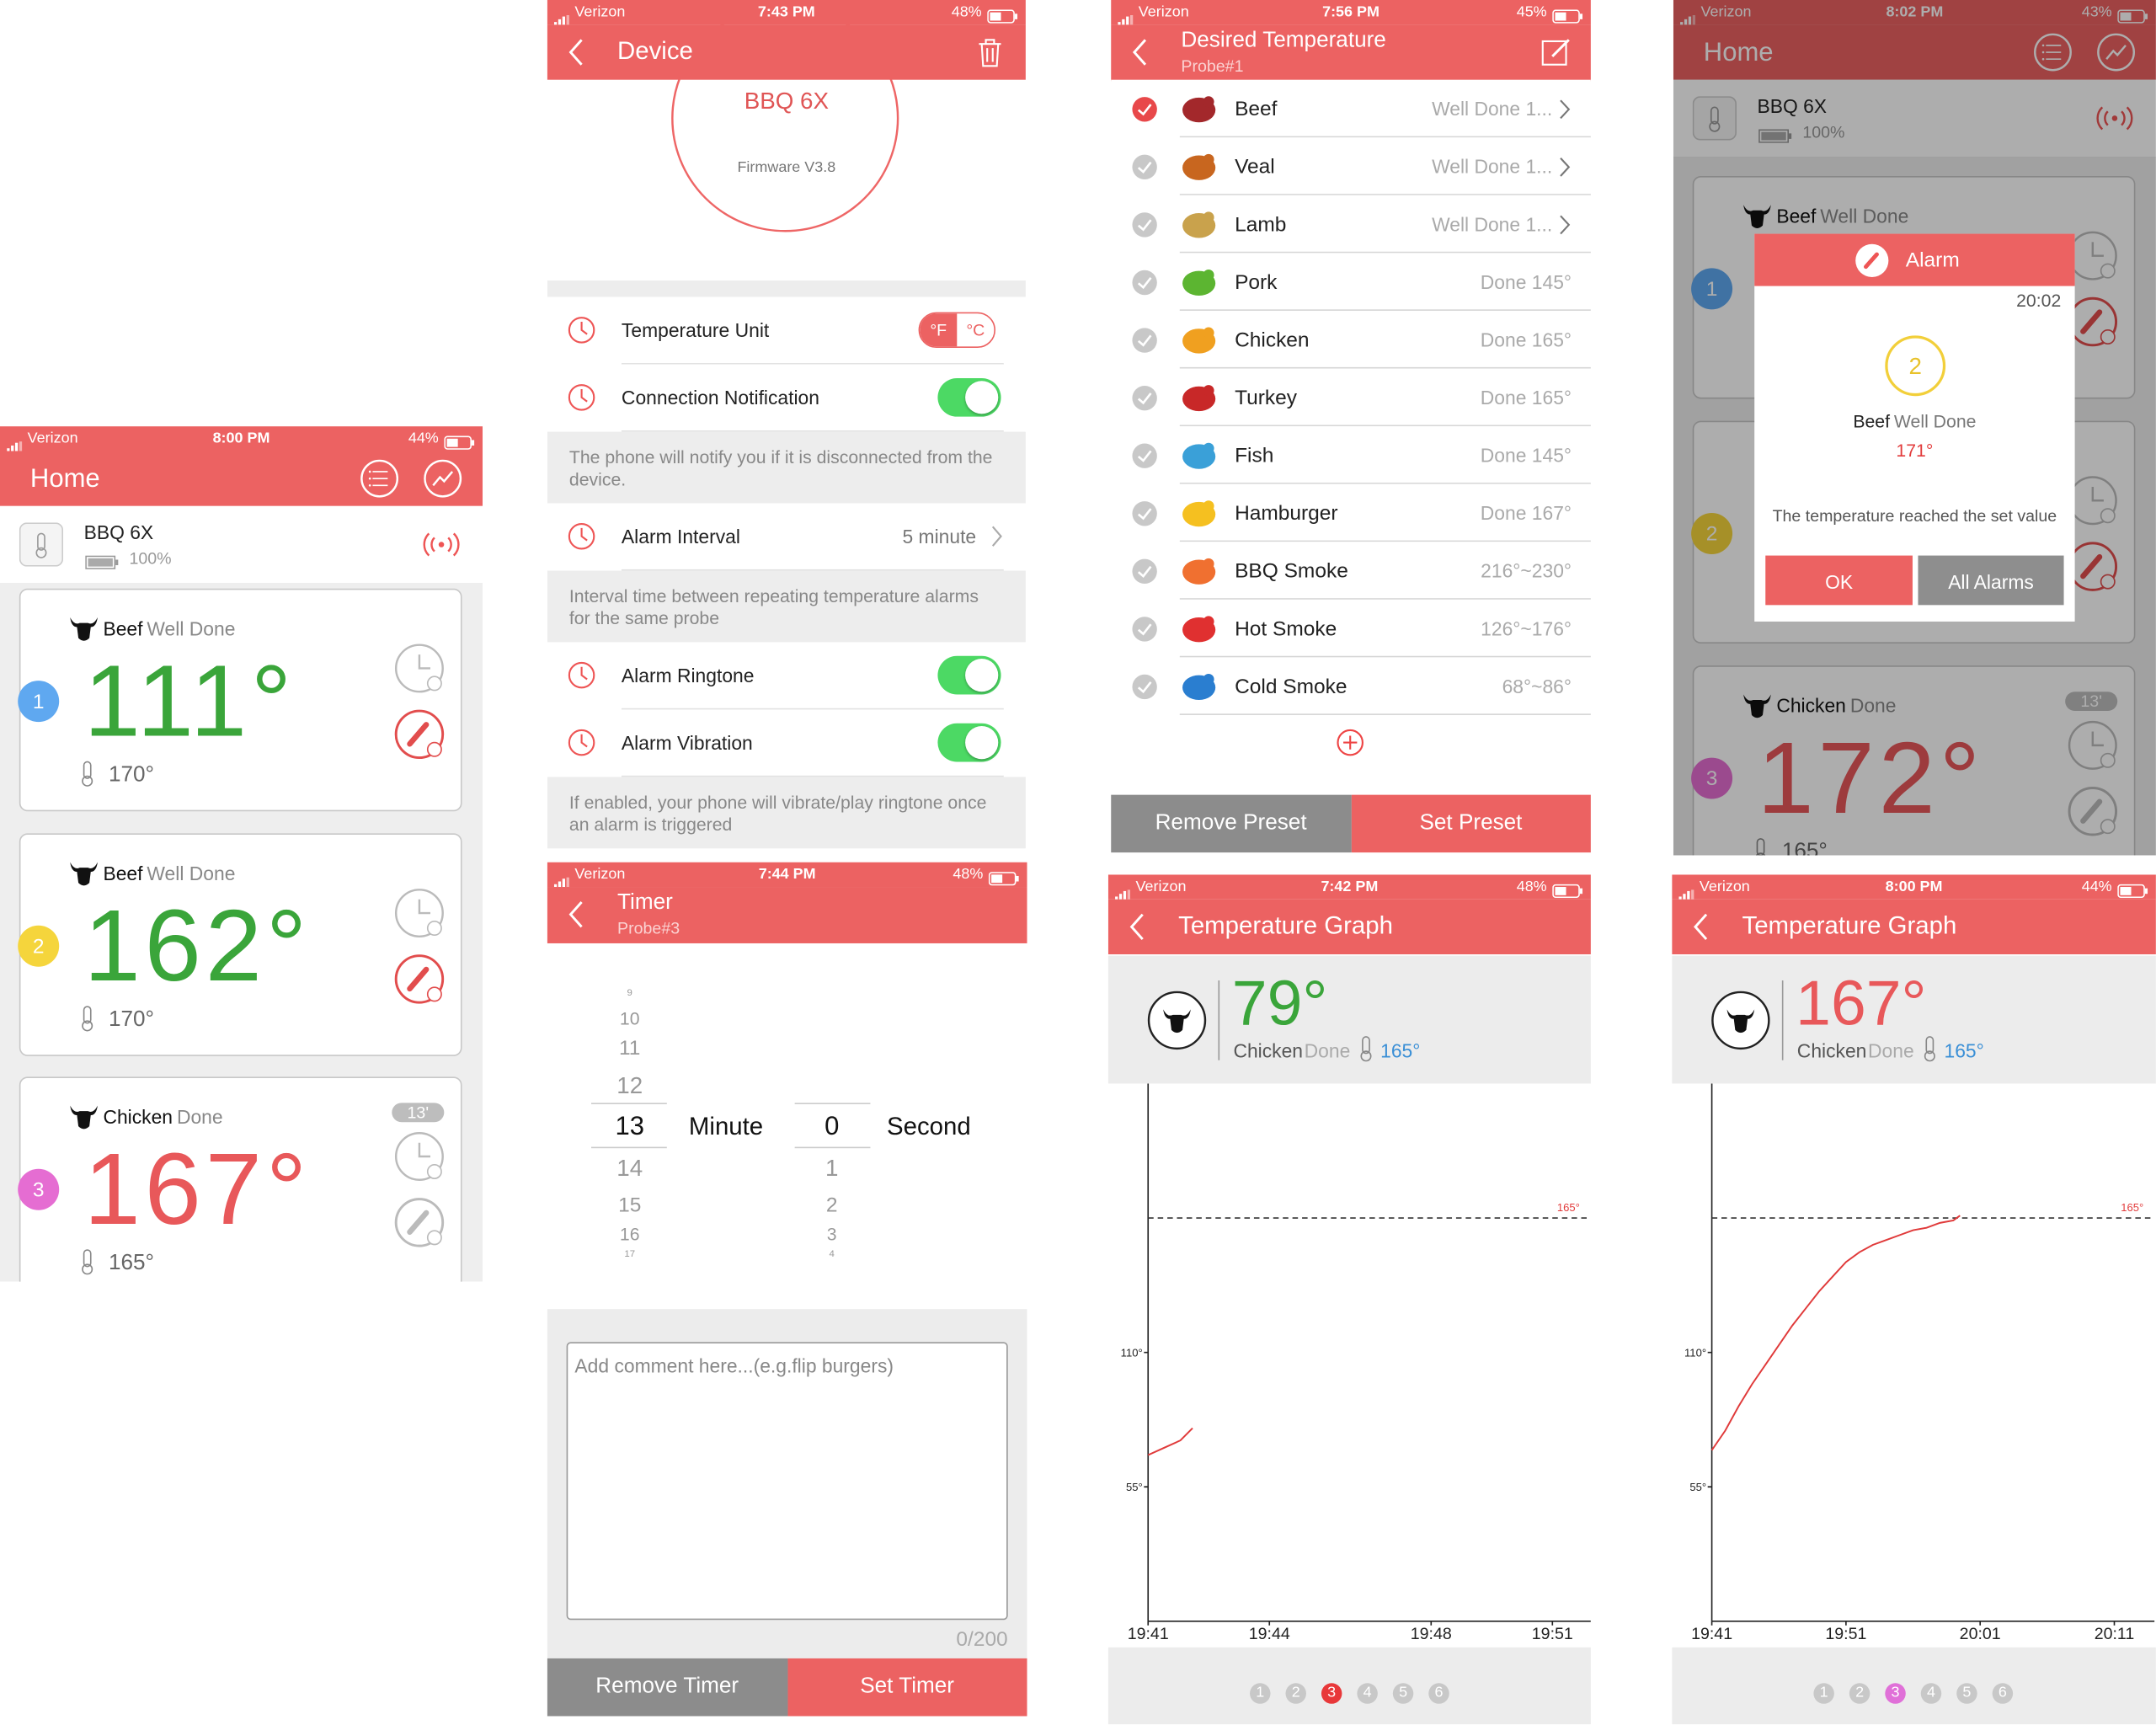  I want to click on probe-card: 3 Chicken Done 167° 165° 13', so click(240, 1179).